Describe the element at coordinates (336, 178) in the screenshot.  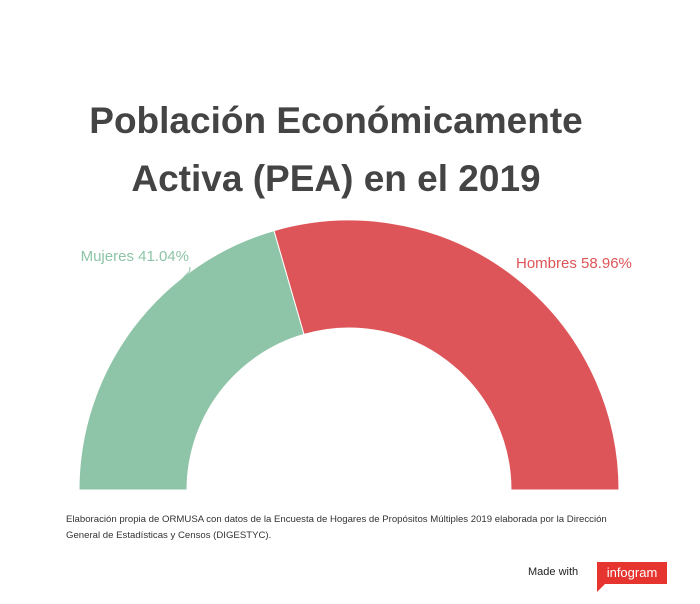
I see `title-line-2: Activa (PEA) en el 2019` at that location.